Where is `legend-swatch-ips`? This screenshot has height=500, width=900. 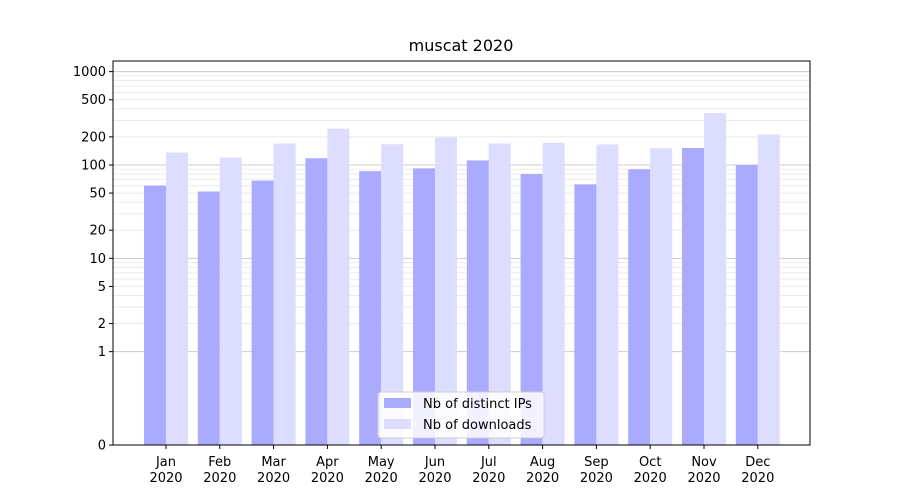 legend-swatch-ips is located at coordinates (397, 403).